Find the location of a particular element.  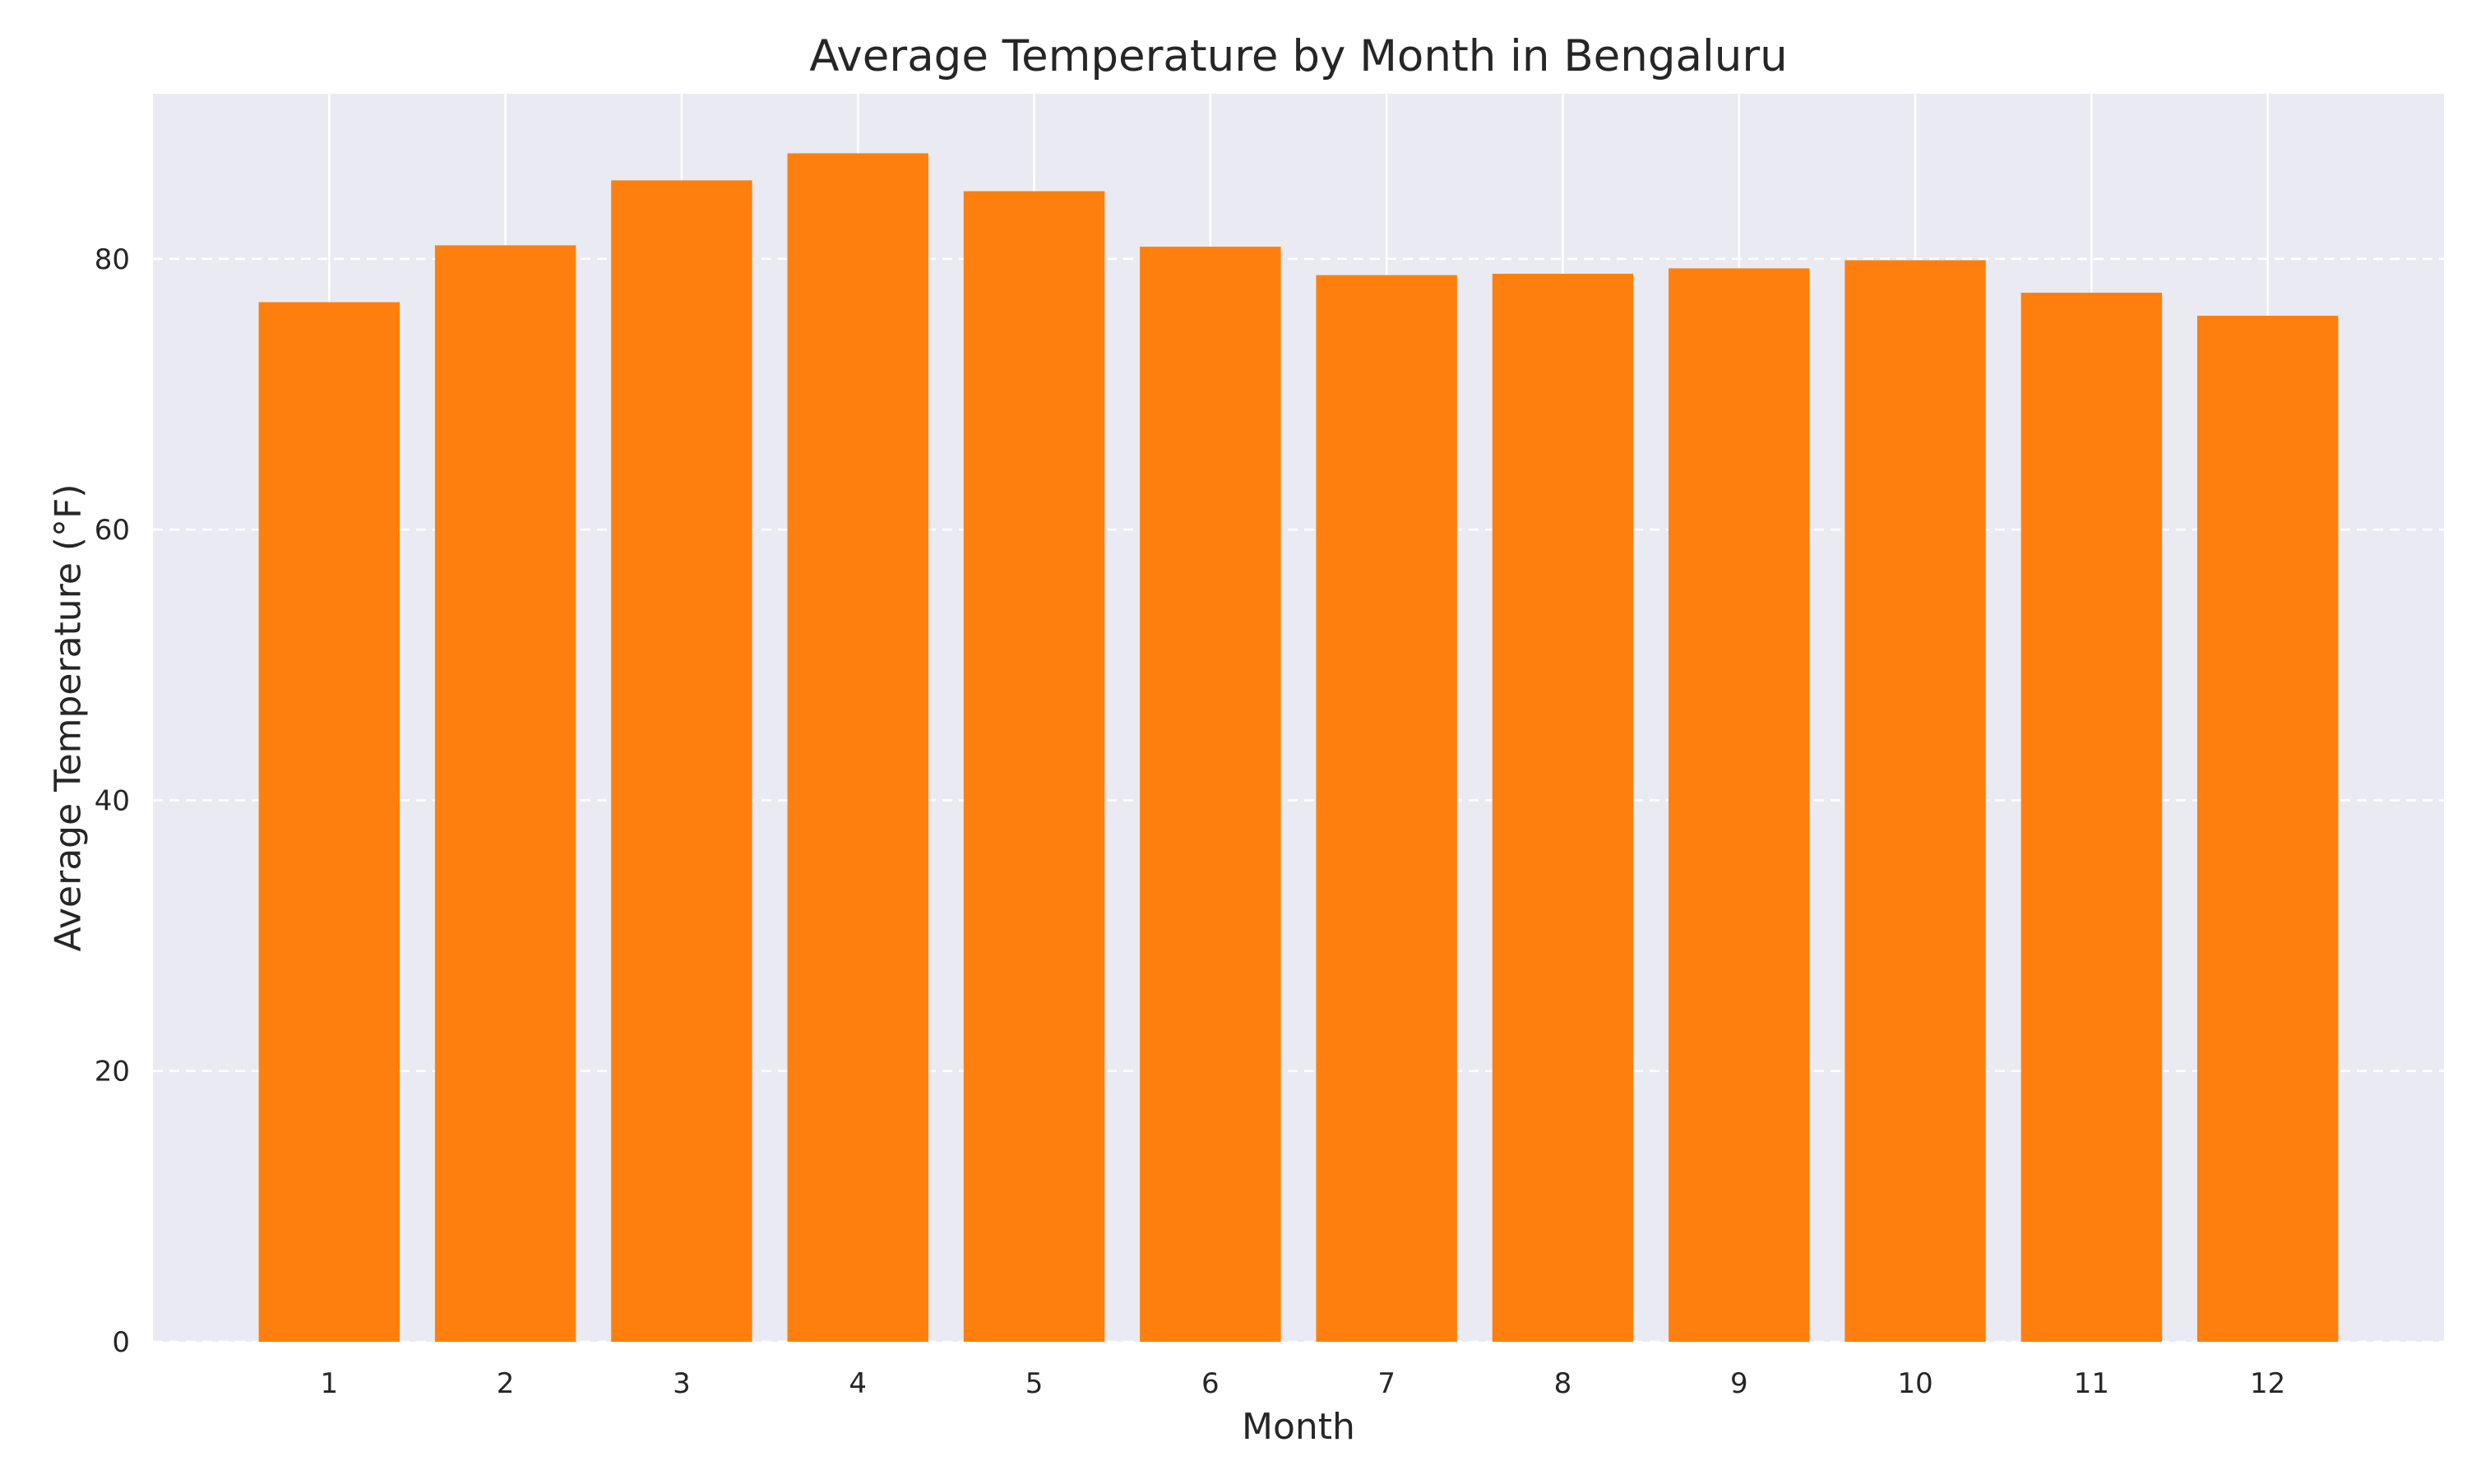

x-tick-label: 8 is located at coordinates (1563, 1384).